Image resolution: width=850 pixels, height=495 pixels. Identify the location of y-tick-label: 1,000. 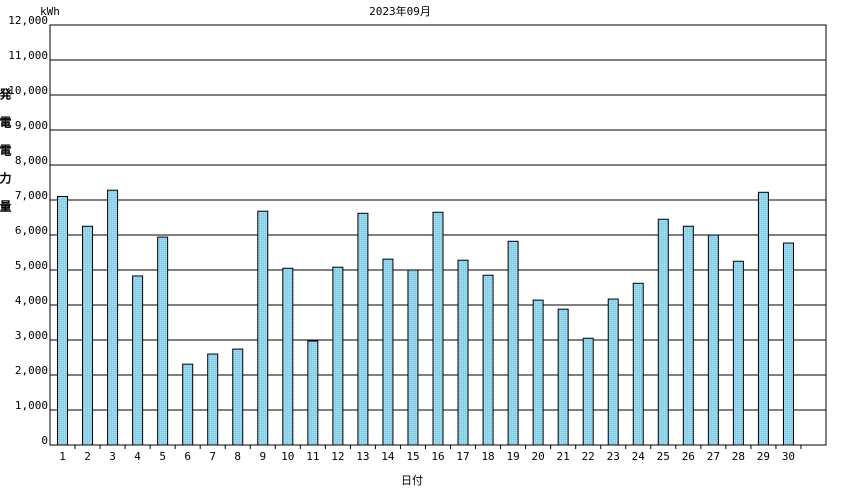
(31, 405).